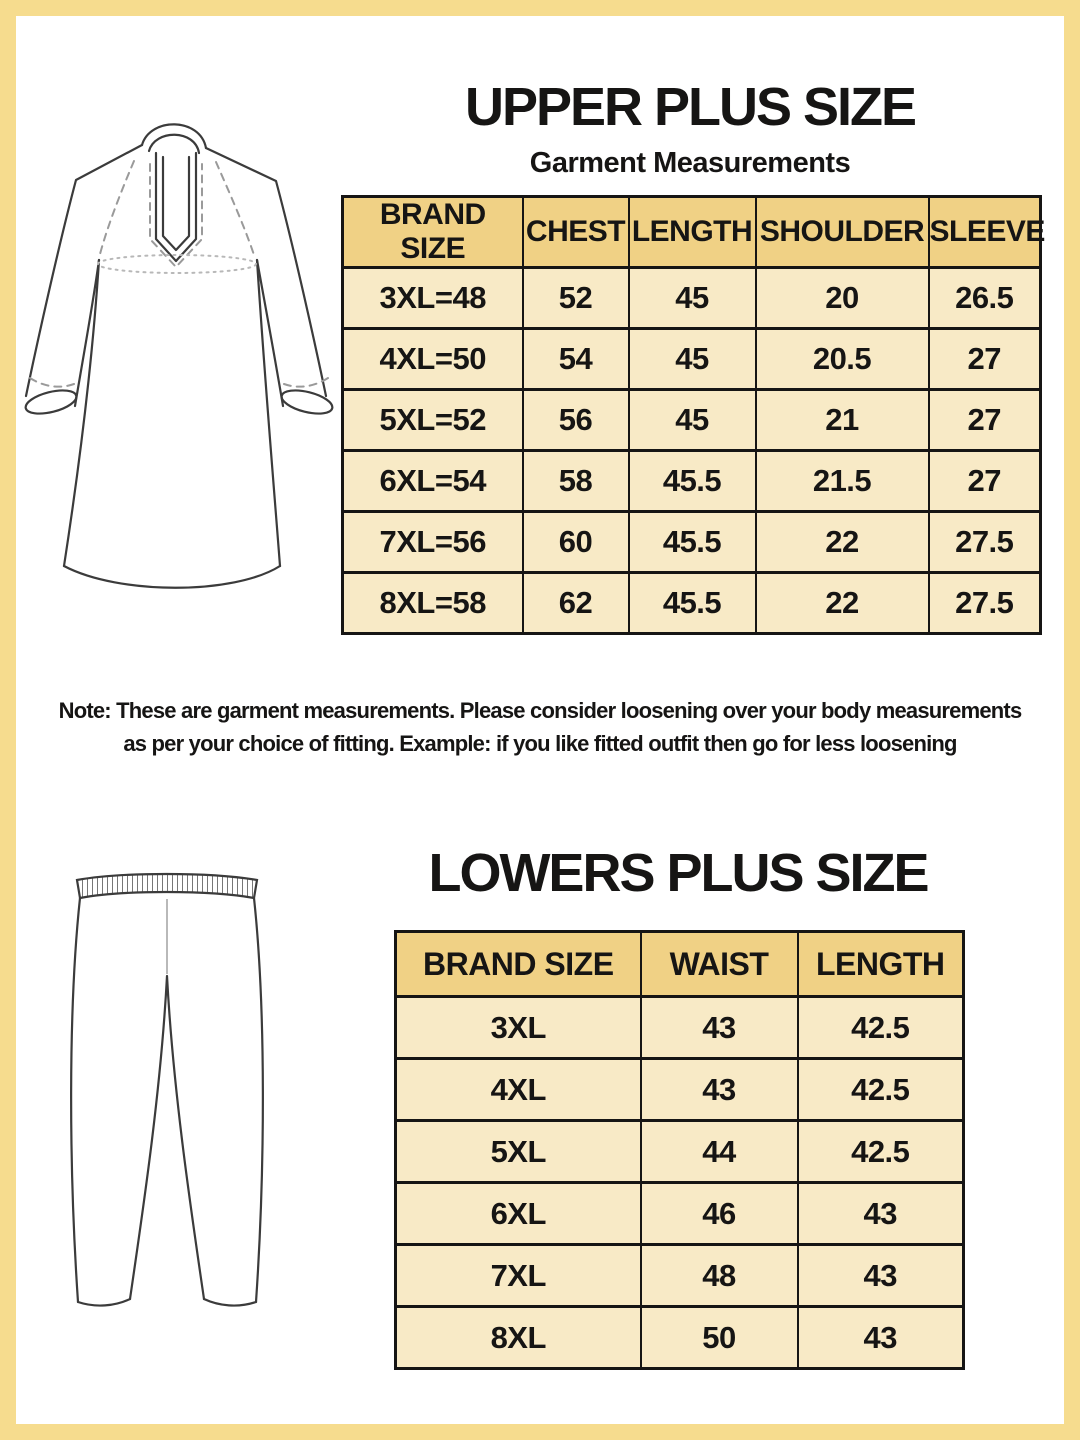 Image resolution: width=1080 pixels, height=1440 pixels. Describe the element at coordinates (575, 603) in the screenshot. I see `size-cell: 62` at that location.